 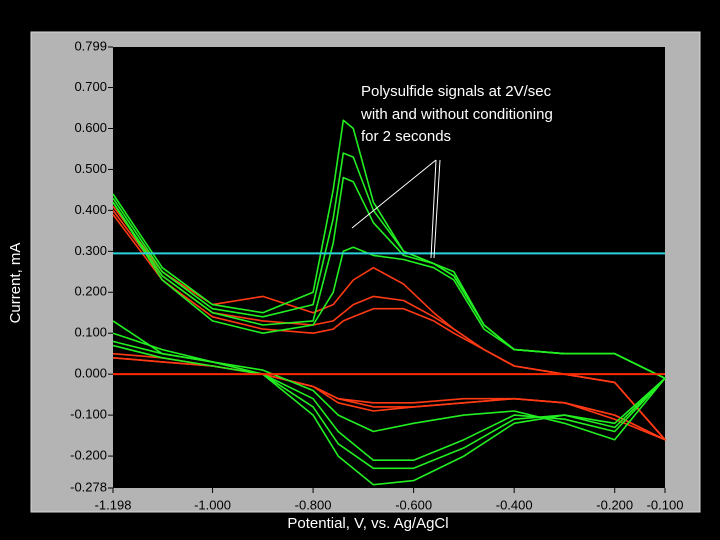 What do you see at coordinates (90, 168) in the screenshot?
I see `y-tick-label: 0.500` at bounding box center [90, 168].